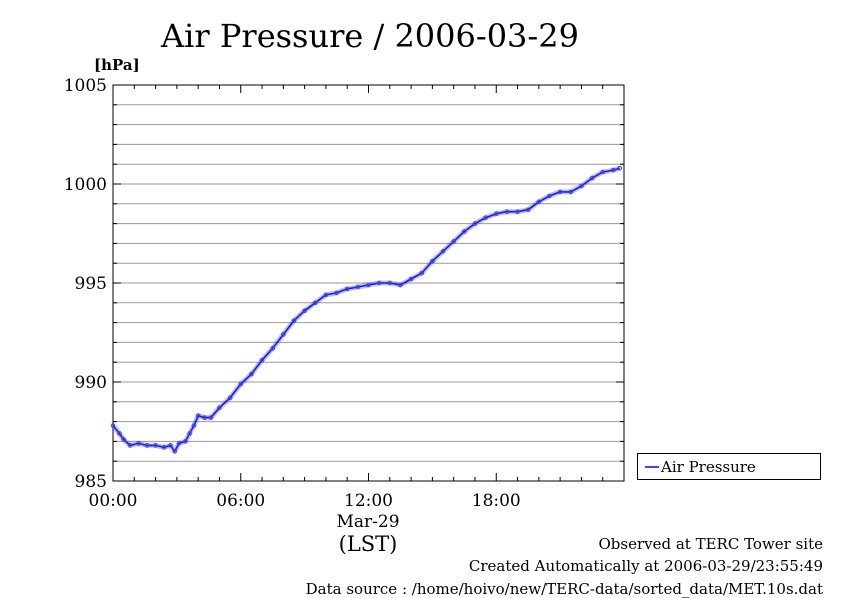 Image resolution: width=842 pixels, height=598 pixels. What do you see at coordinates (368, 544) in the screenshot?
I see `x-axis-label: (LST)` at bounding box center [368, 544].